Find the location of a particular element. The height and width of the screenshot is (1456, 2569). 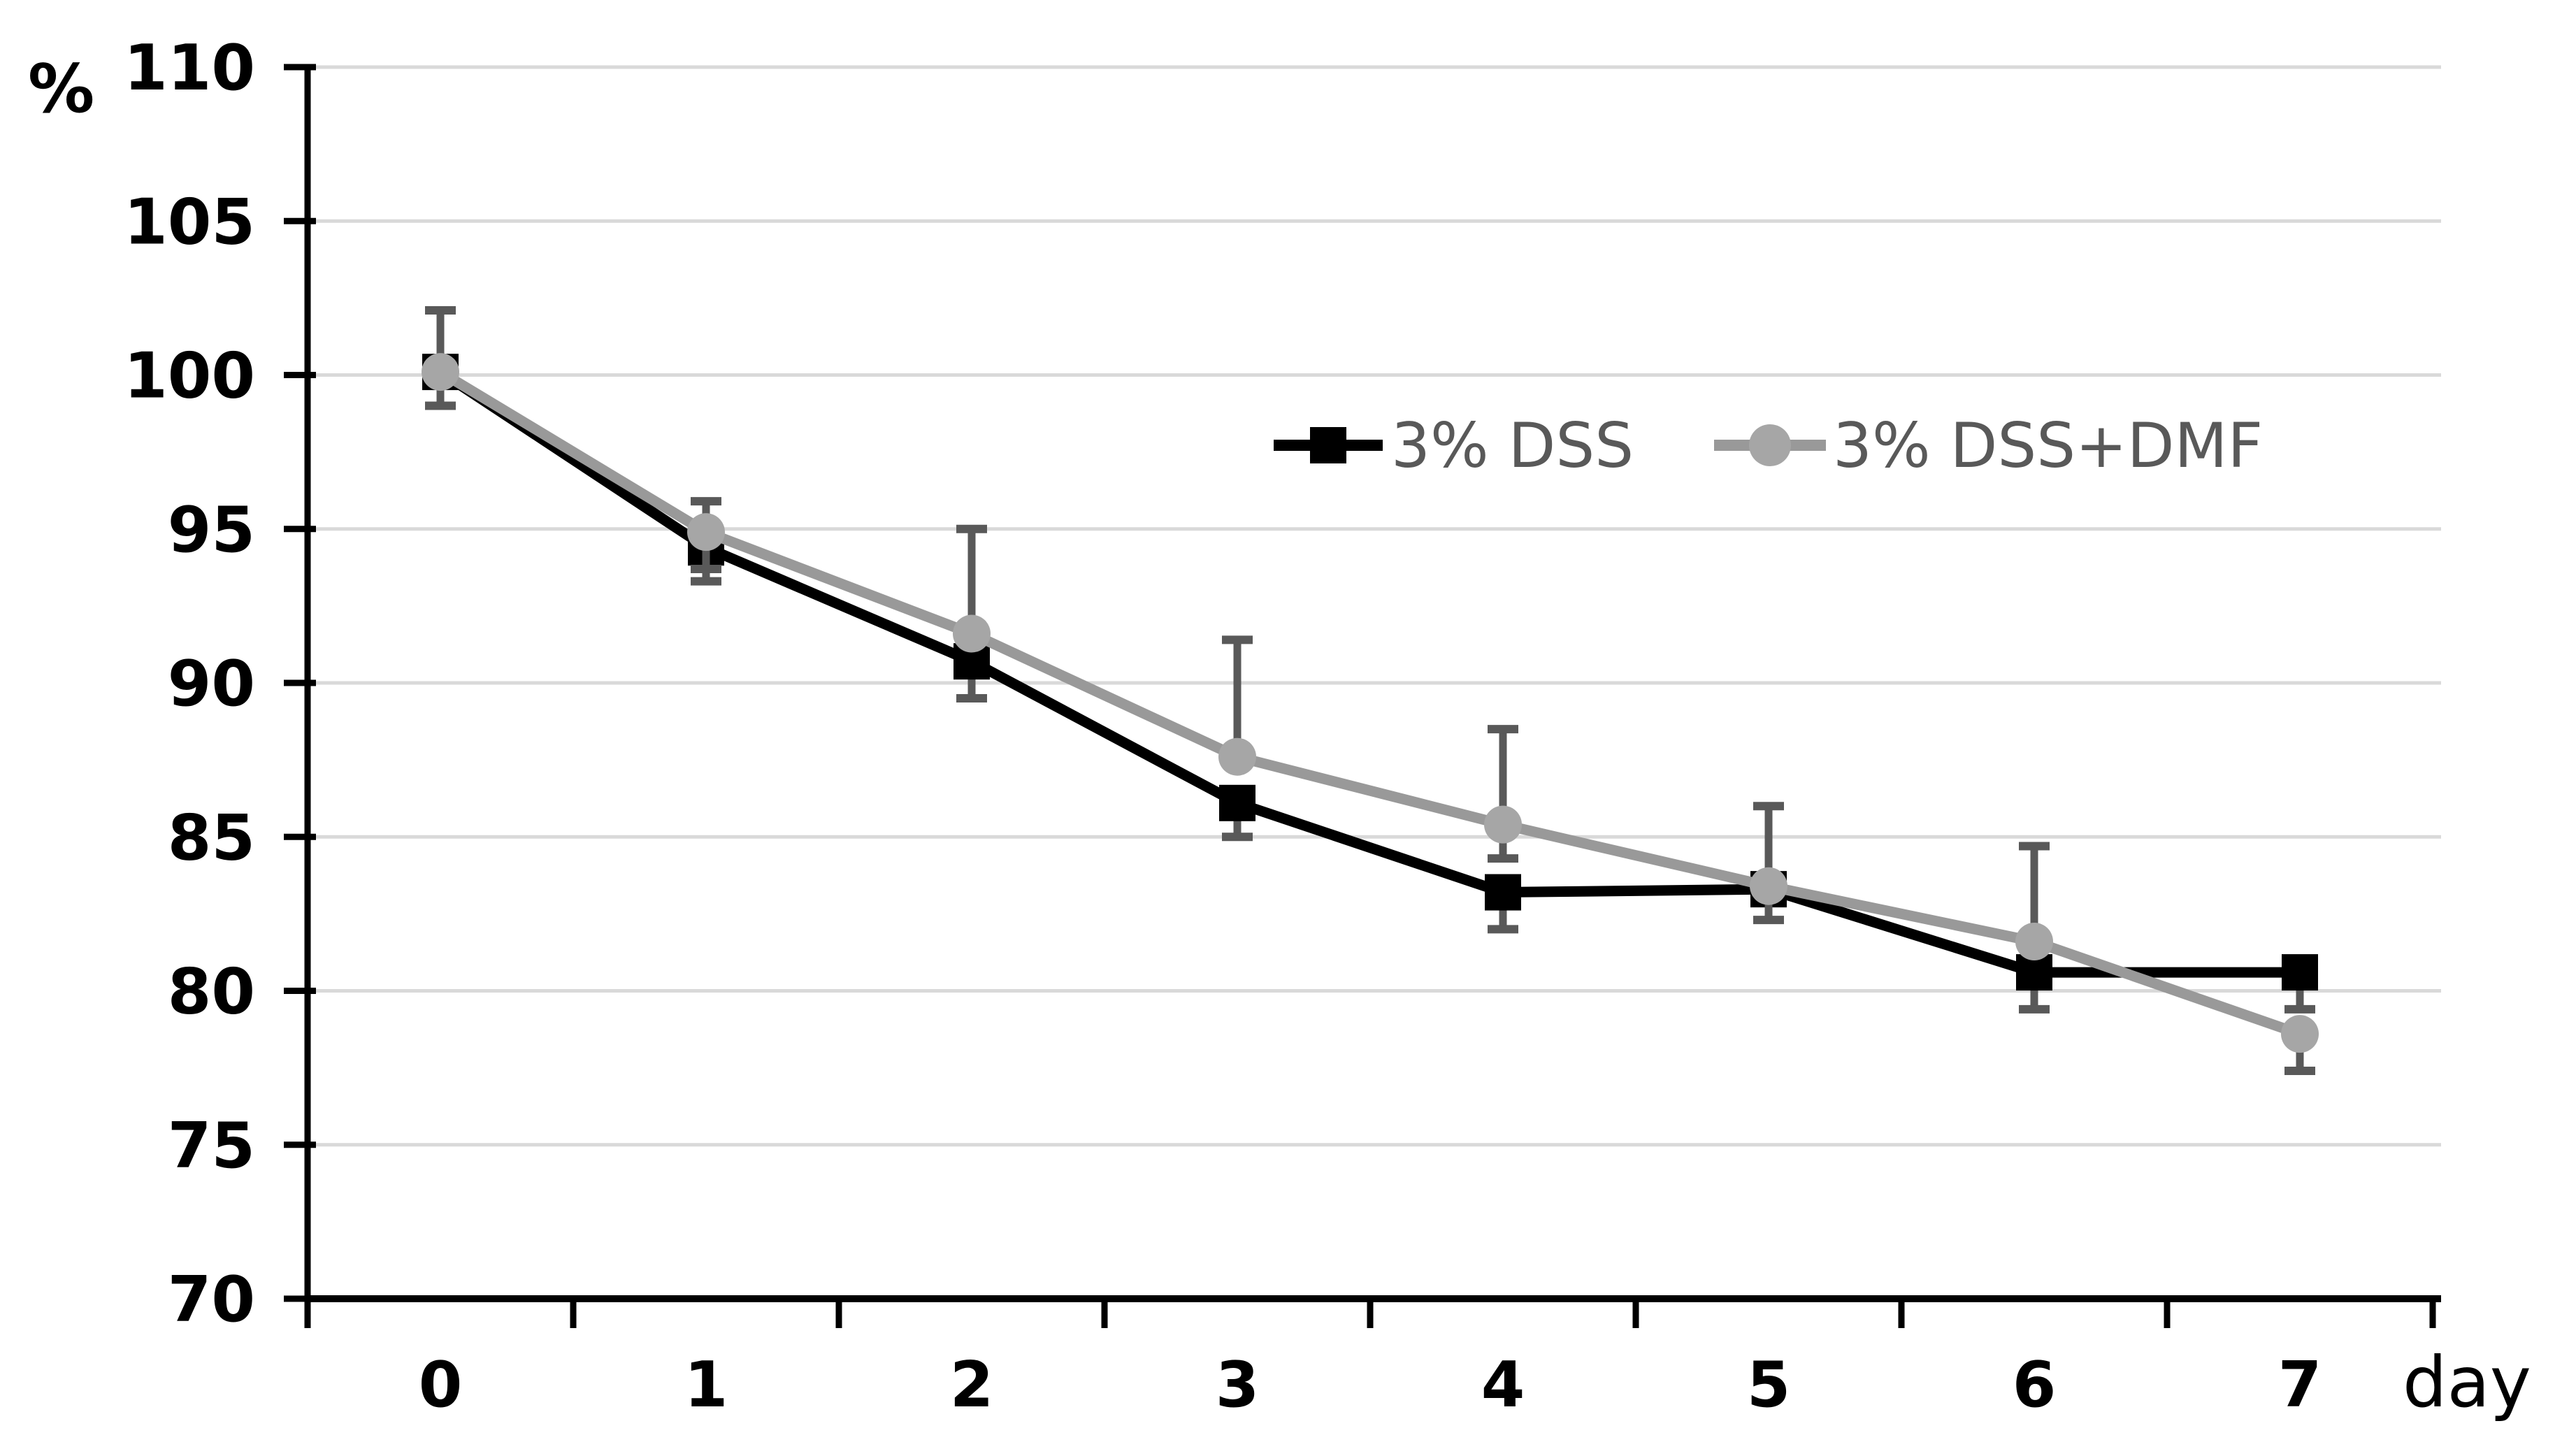

y-tick-label: 95 is located at coordinates (211, 530).